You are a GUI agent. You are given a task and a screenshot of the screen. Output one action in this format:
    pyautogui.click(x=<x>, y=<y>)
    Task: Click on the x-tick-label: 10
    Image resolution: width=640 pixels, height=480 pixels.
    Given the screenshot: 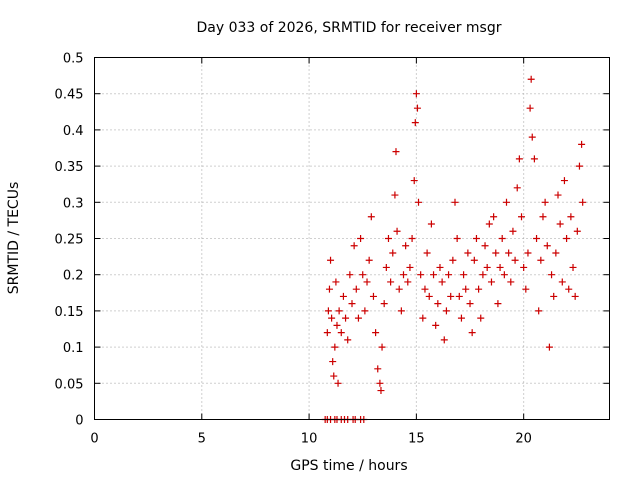 What is the action you would take?
    pyautogui.click(x=309, y=439)
    